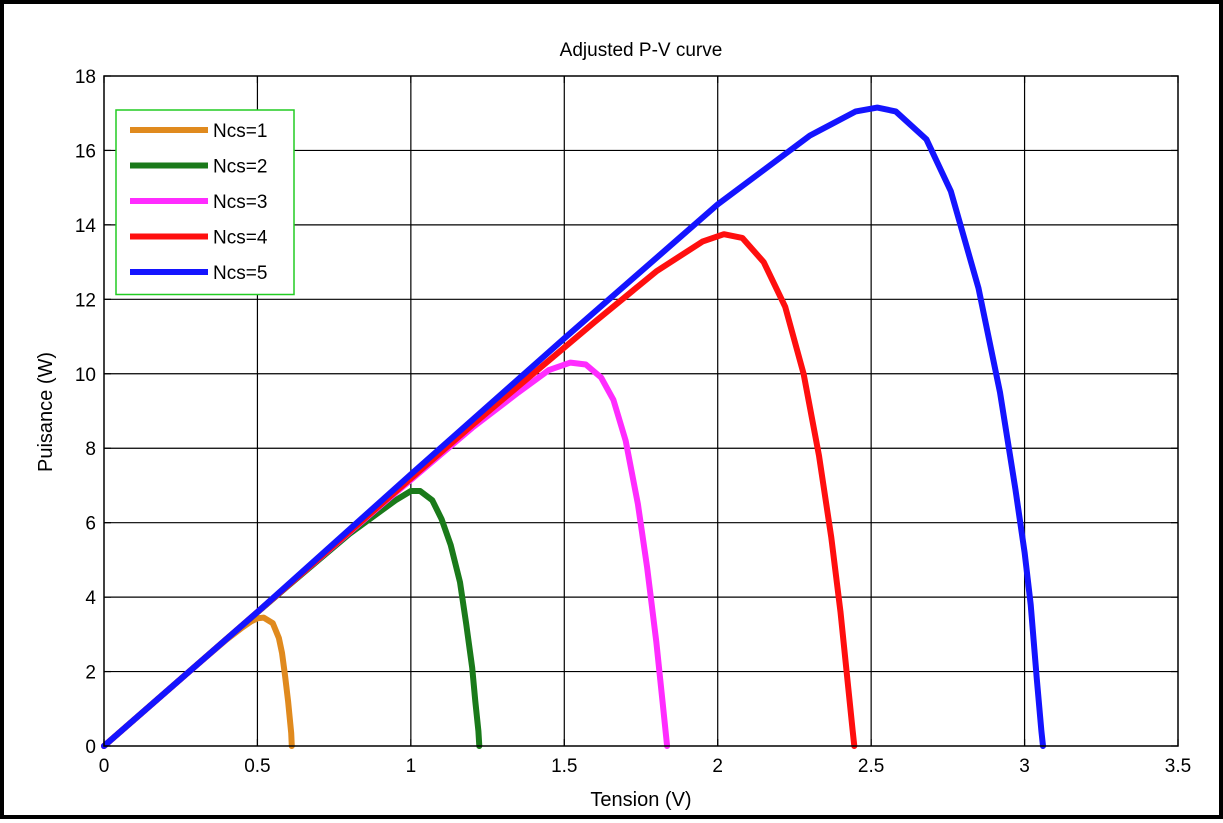  I want to click on x-tick-label: 1.5, so click(564, 766).